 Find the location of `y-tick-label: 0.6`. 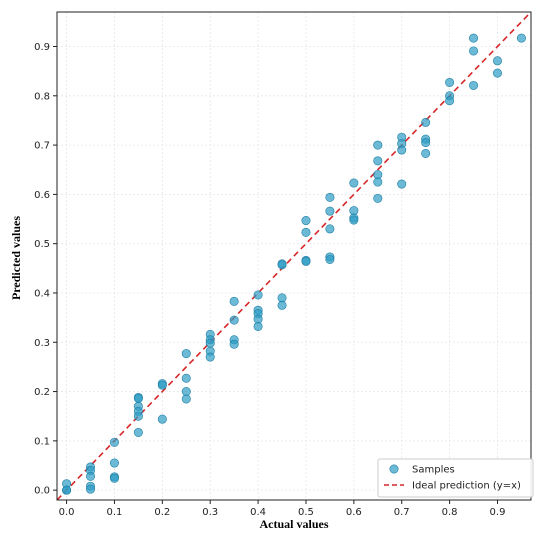

y-tick-label: 0.6 is located at coordinates (42, 195).